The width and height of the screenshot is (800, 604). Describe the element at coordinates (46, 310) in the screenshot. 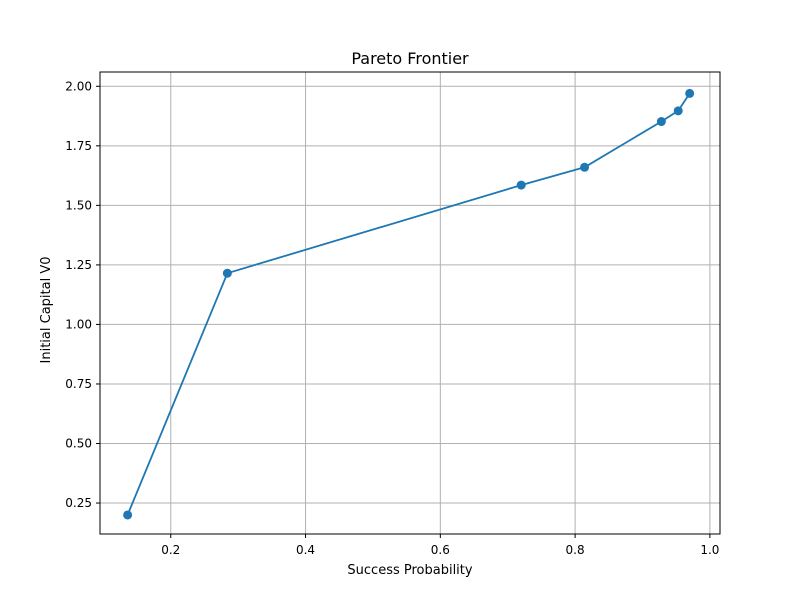

I see `y-axis-label: Initial Capital V0` at that location.